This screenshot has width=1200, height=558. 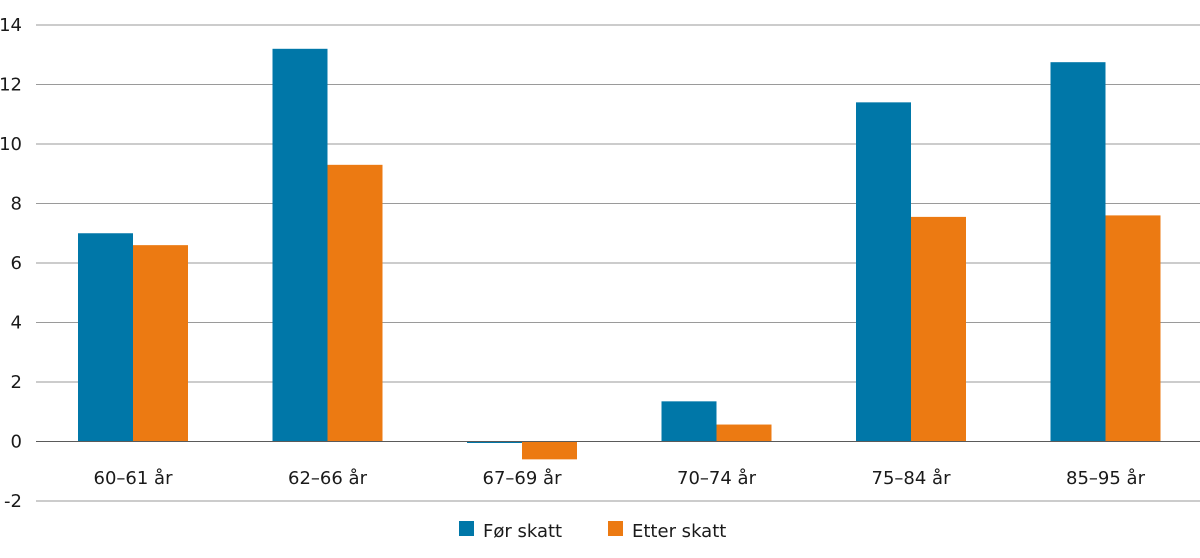 What do you see at coordinates (523, 478) in the screenshot?
I see `category-label: 67–69 år` at bounding box center [523, 478].